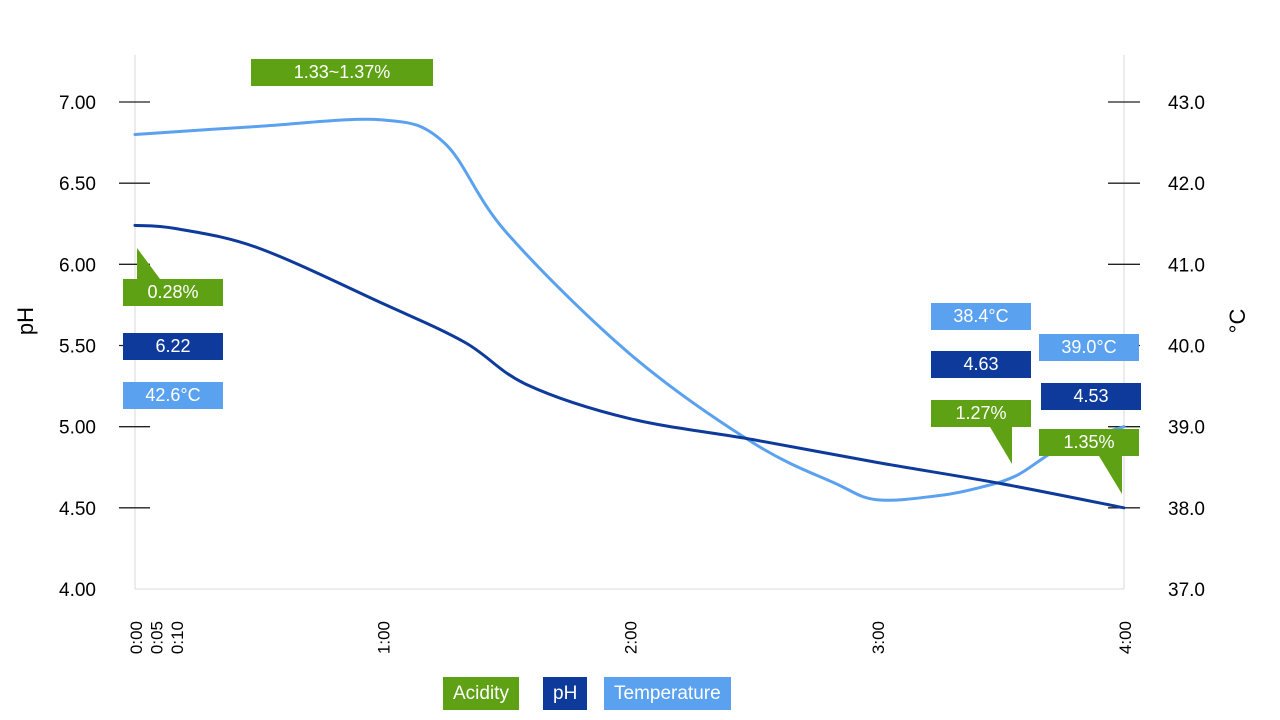  Describe the element at coordinates (173, 346) in the screenshot. I see `annotation-ph-6-22: 6.22` at that location.